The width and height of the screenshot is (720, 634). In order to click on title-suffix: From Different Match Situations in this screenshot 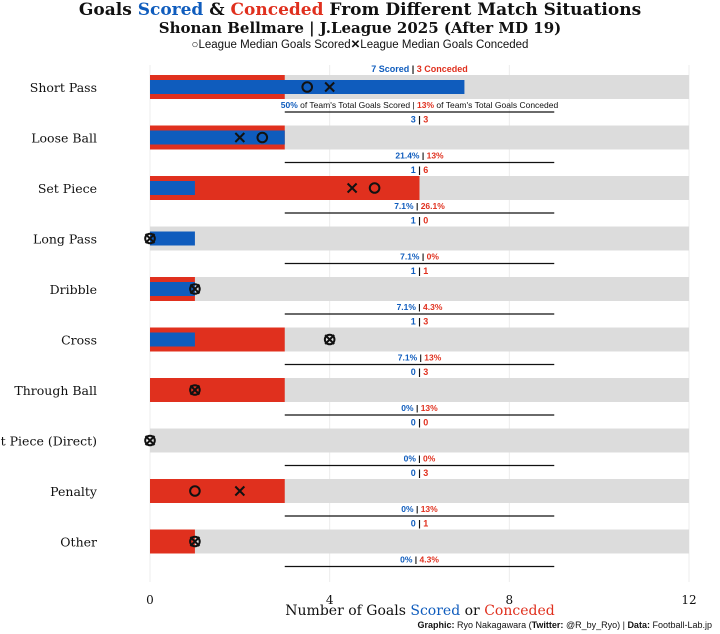, I will do `click(482, 10)`.